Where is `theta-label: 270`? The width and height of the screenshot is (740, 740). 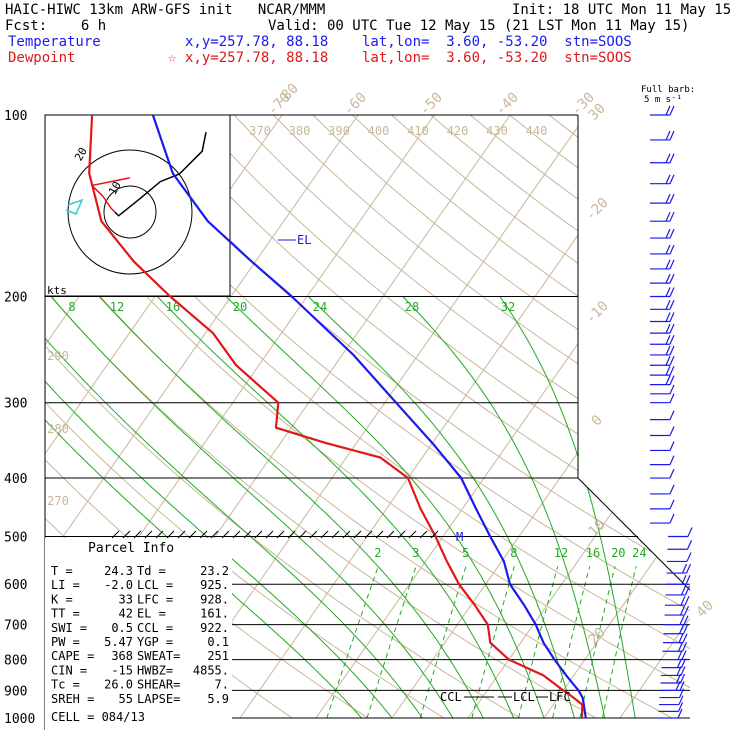
theta-label: 270 is located at coordinates (58, 501).